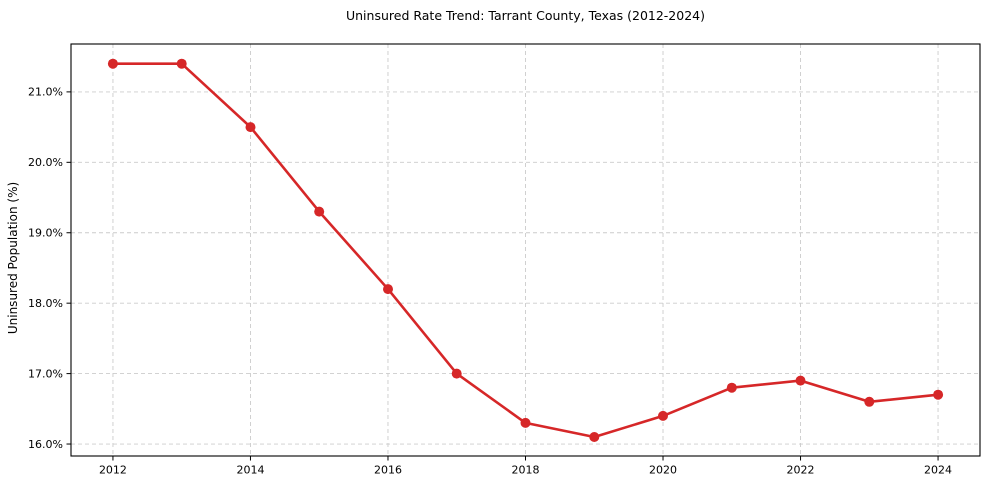 The width and height of the screenshot is (989, 490). I want to click on x-tick-label: 2022, so click(801, 470).